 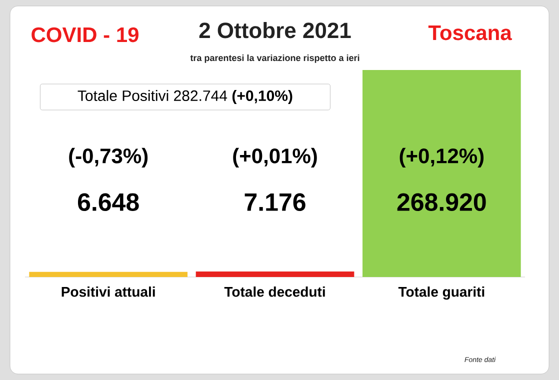 I want to click on x-tick-label: Positivi attuali, so click(x=108, y=291).